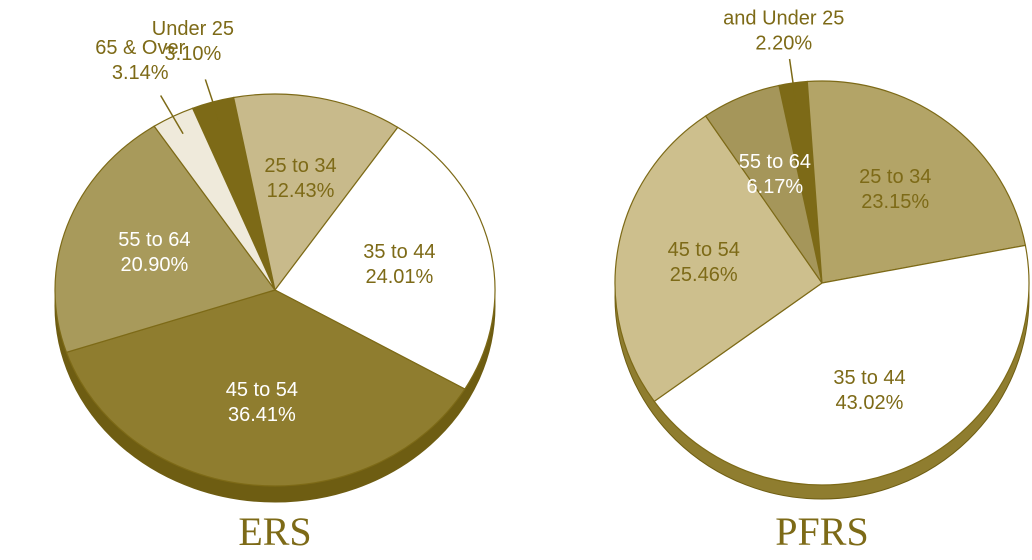  I want to click on slice-label: 25 to 34 23.15%, so click(895, 190).